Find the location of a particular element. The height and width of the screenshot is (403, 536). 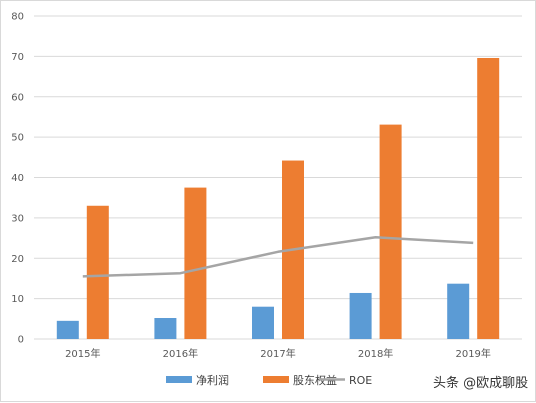

legend-label: ROE is located at coordinates (360, 380).